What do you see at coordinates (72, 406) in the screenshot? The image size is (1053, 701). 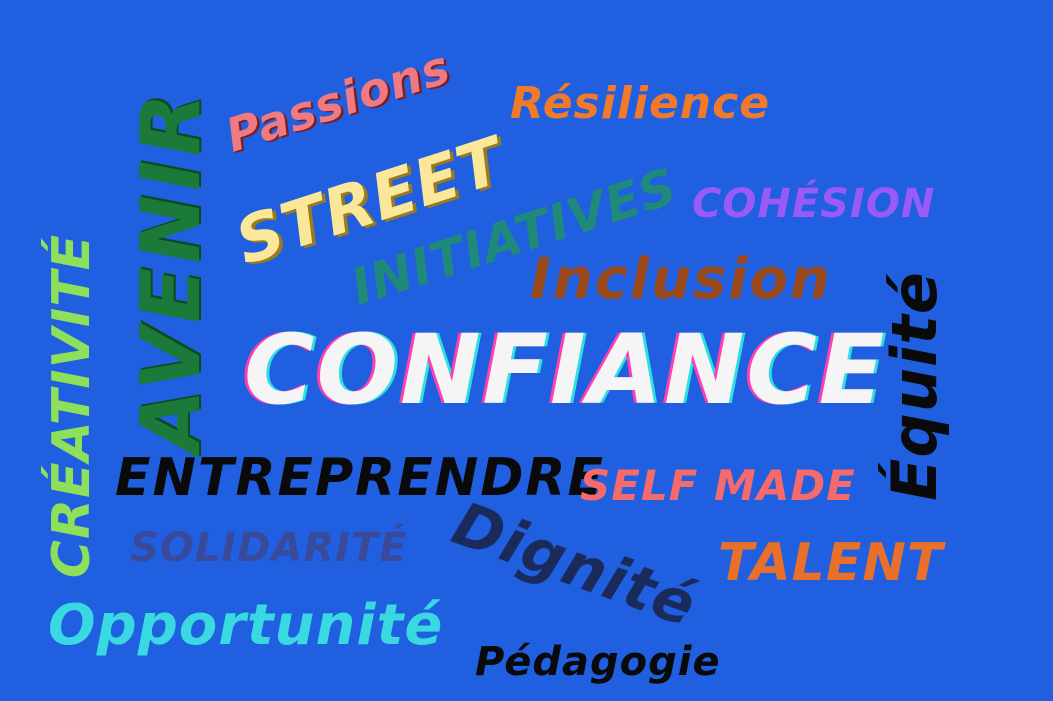 I see `word-creativite: CRÉATIVITÉ` at bounding box center [72, 406].